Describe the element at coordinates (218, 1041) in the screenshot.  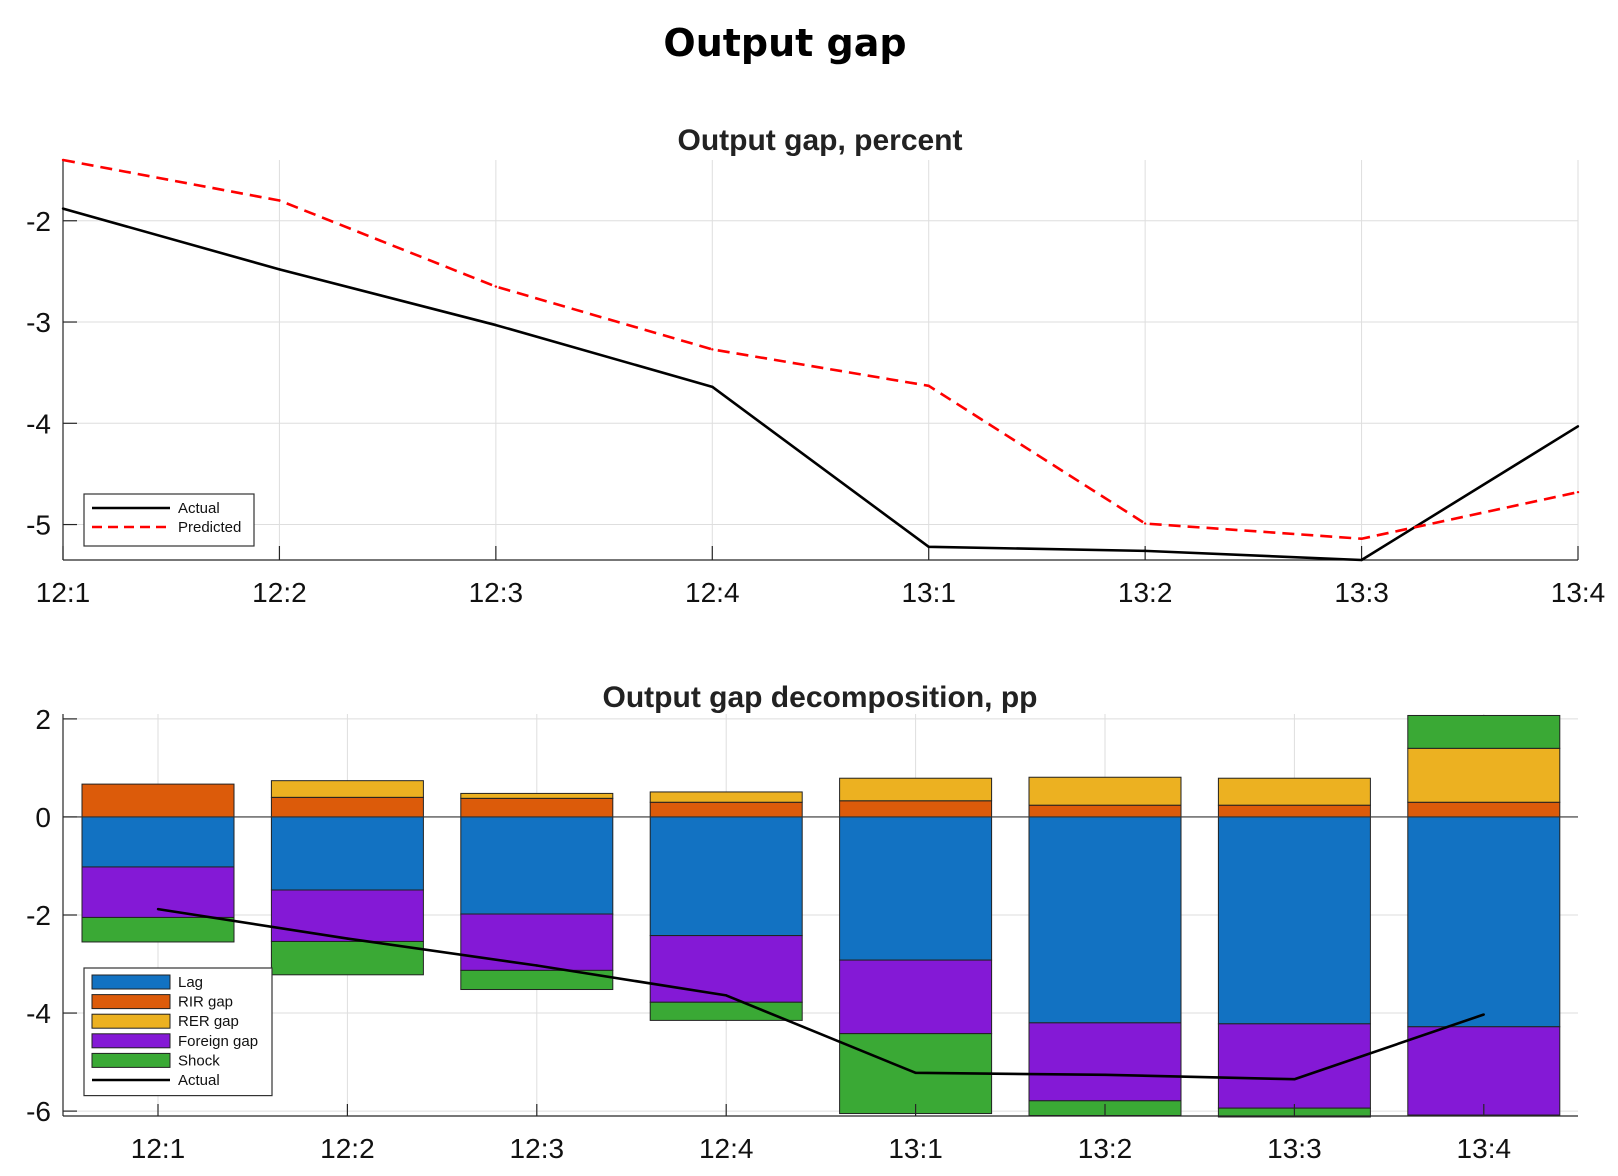
I see `legend-label-foreign-gap: Foreign gap` at that location.